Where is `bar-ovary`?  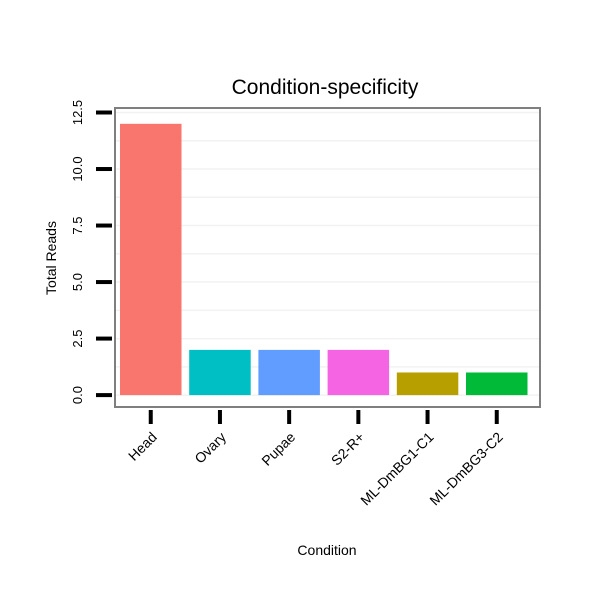 bar-ovary is located at coordinates (220, 372).